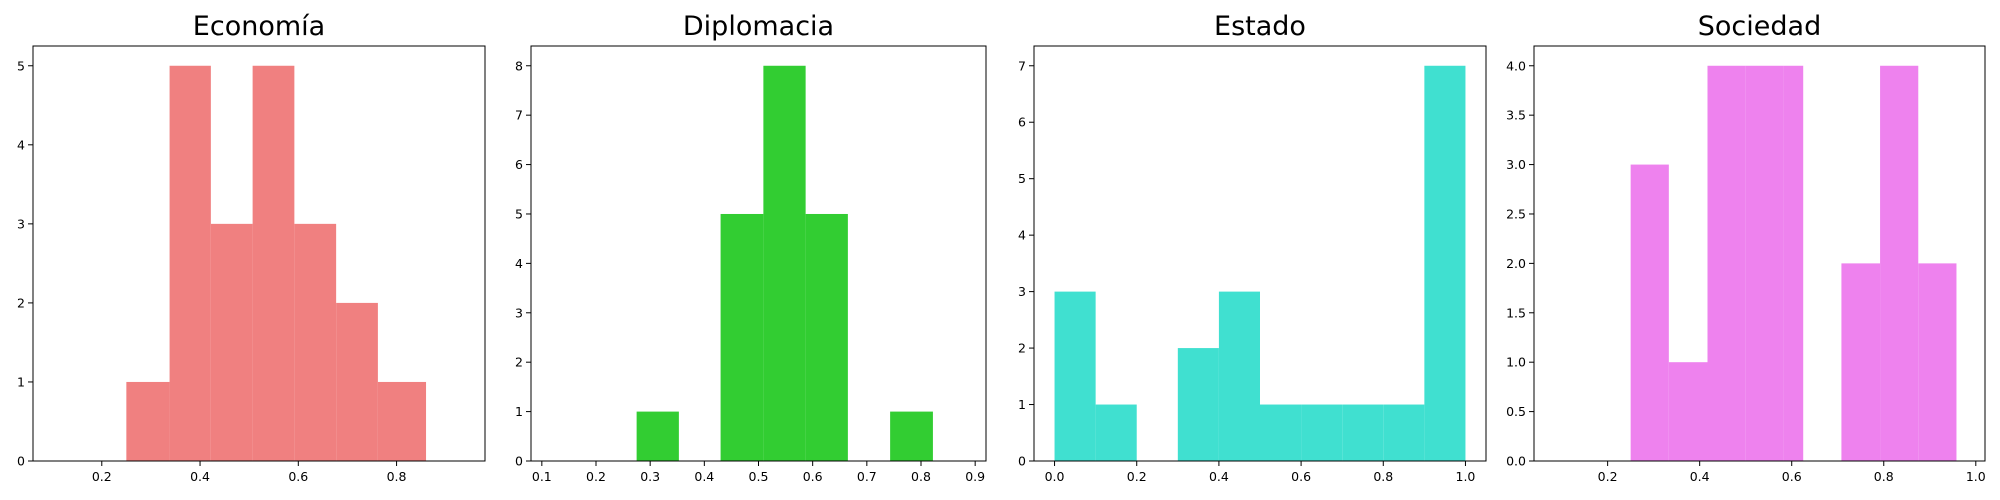 This screenshot has width=2000, height=500. Describe the element at coordinates (975, 476) in the screenshot. I see `x-tick-label: 0.9` at that location.